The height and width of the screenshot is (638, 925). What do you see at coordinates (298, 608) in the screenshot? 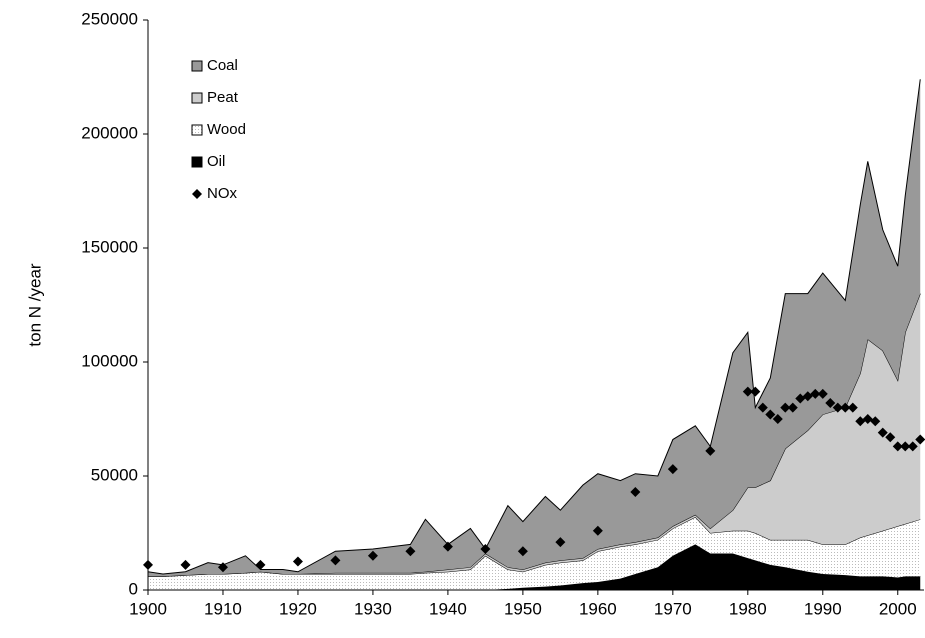
I see `x-tick-label: 1920` at bounding box center [298, 608].